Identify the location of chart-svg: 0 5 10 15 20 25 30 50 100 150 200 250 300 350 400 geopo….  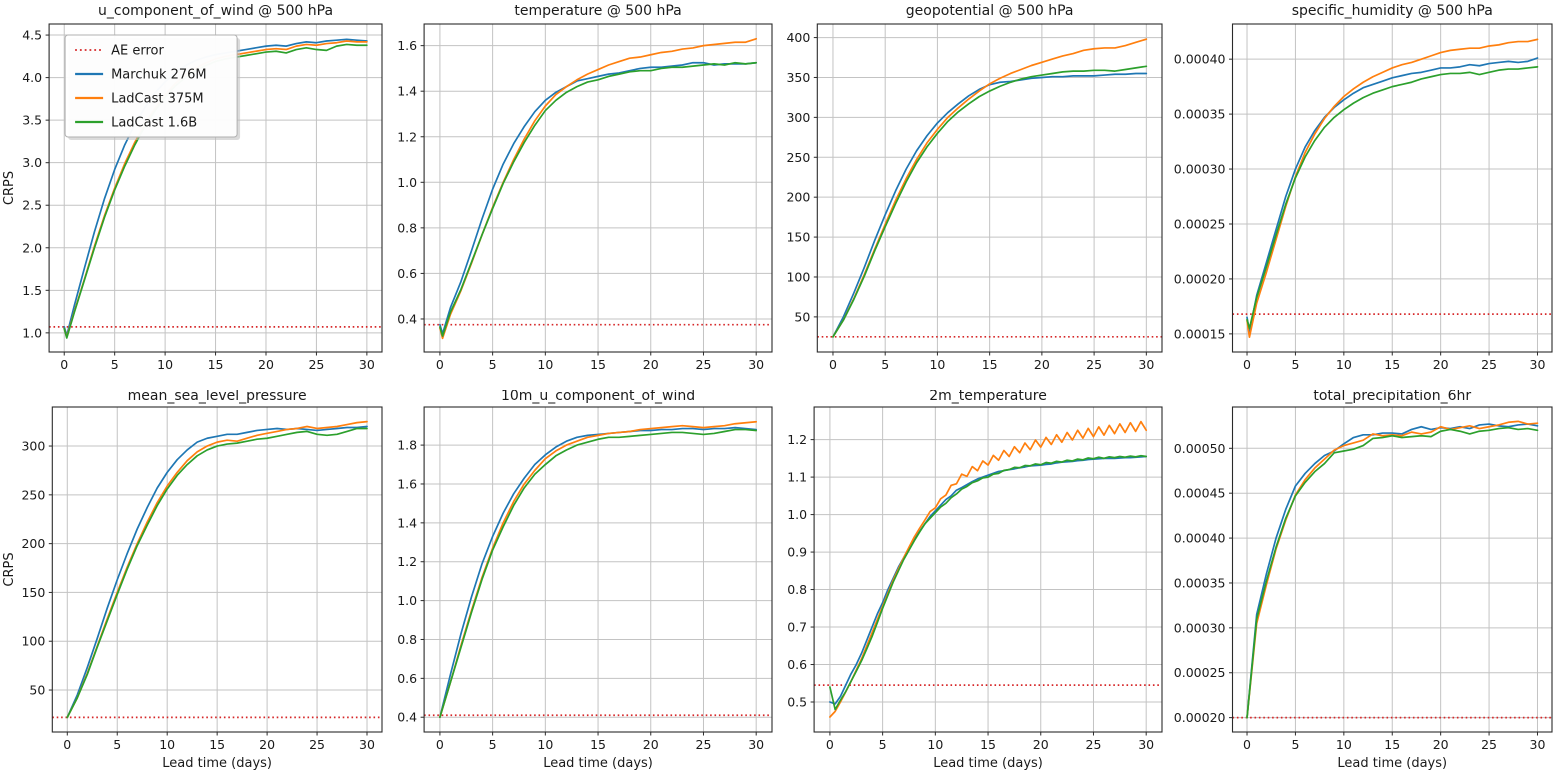
(975, 195).